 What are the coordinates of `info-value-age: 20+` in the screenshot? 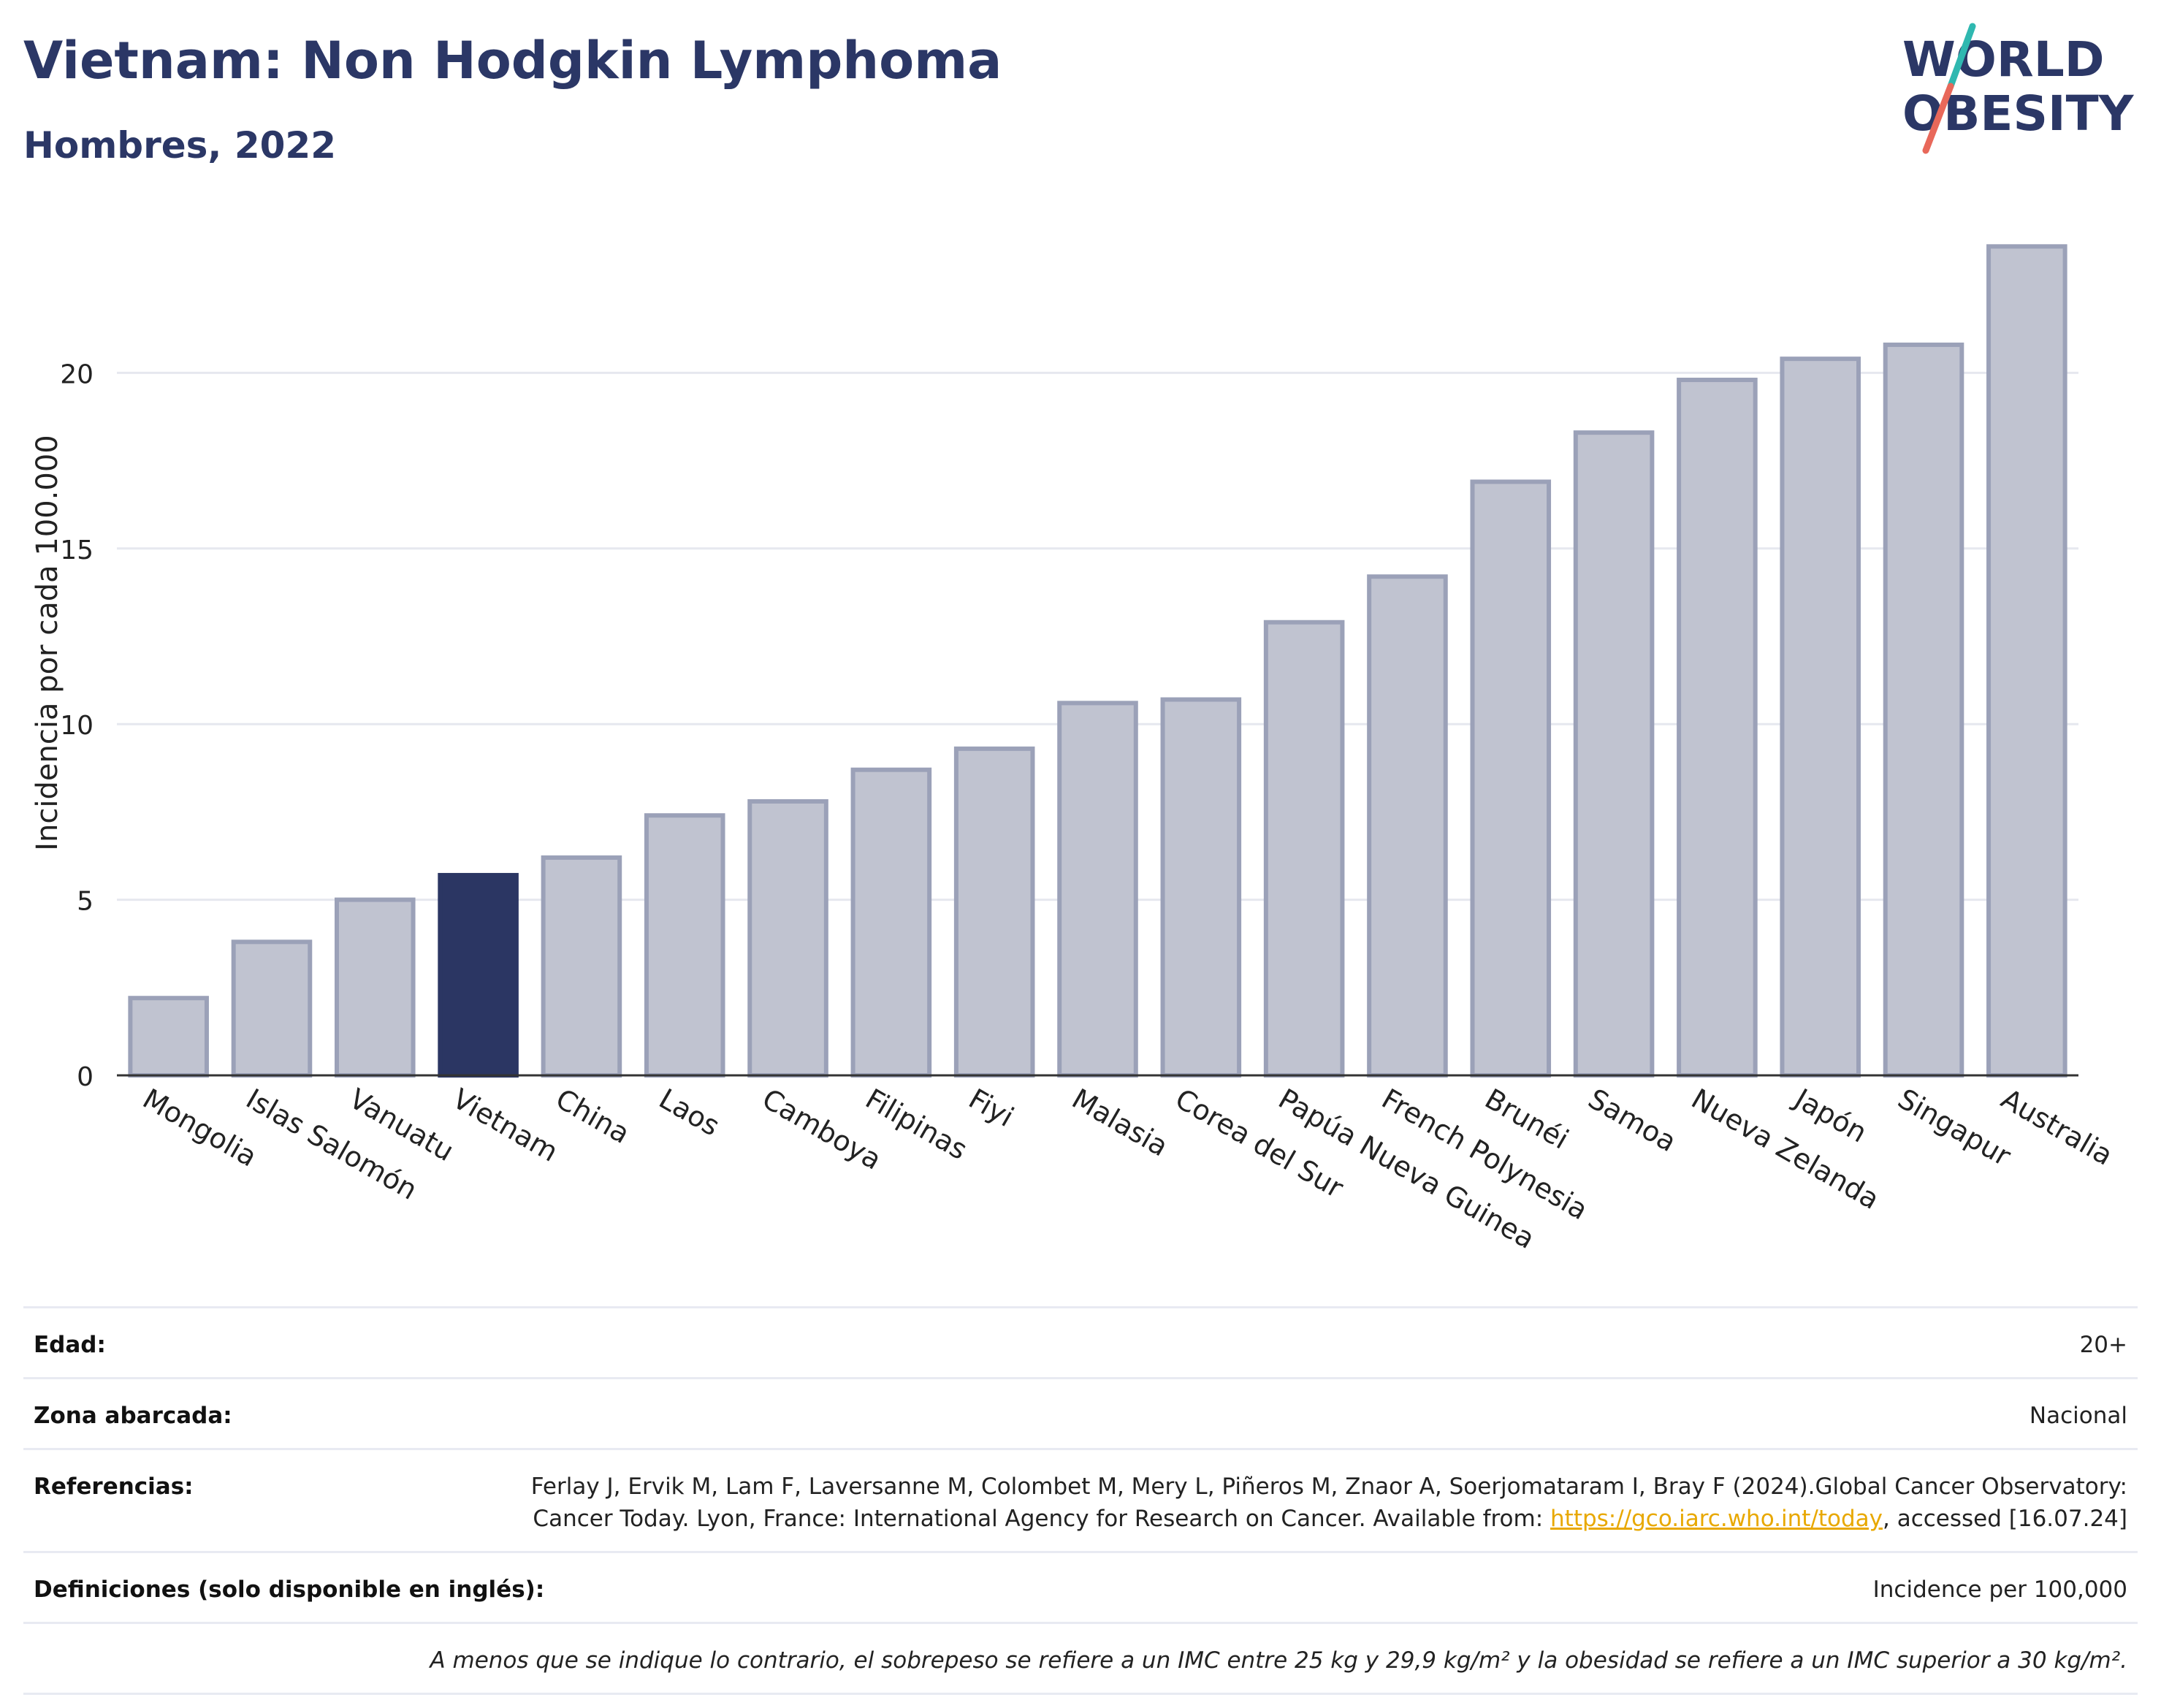 It's located at (2103, 1345).